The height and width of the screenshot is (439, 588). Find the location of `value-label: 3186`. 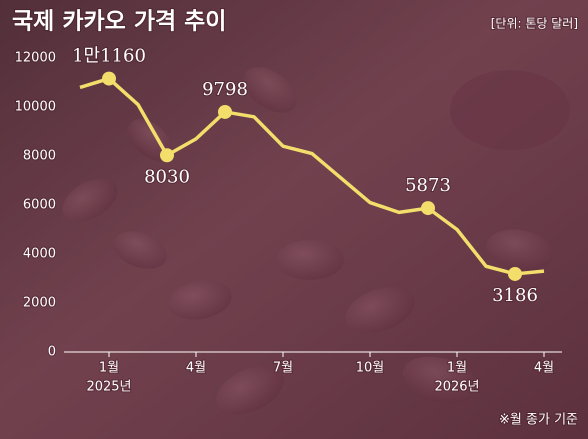

value-label: 3186 is located at coordinates (515, 295).